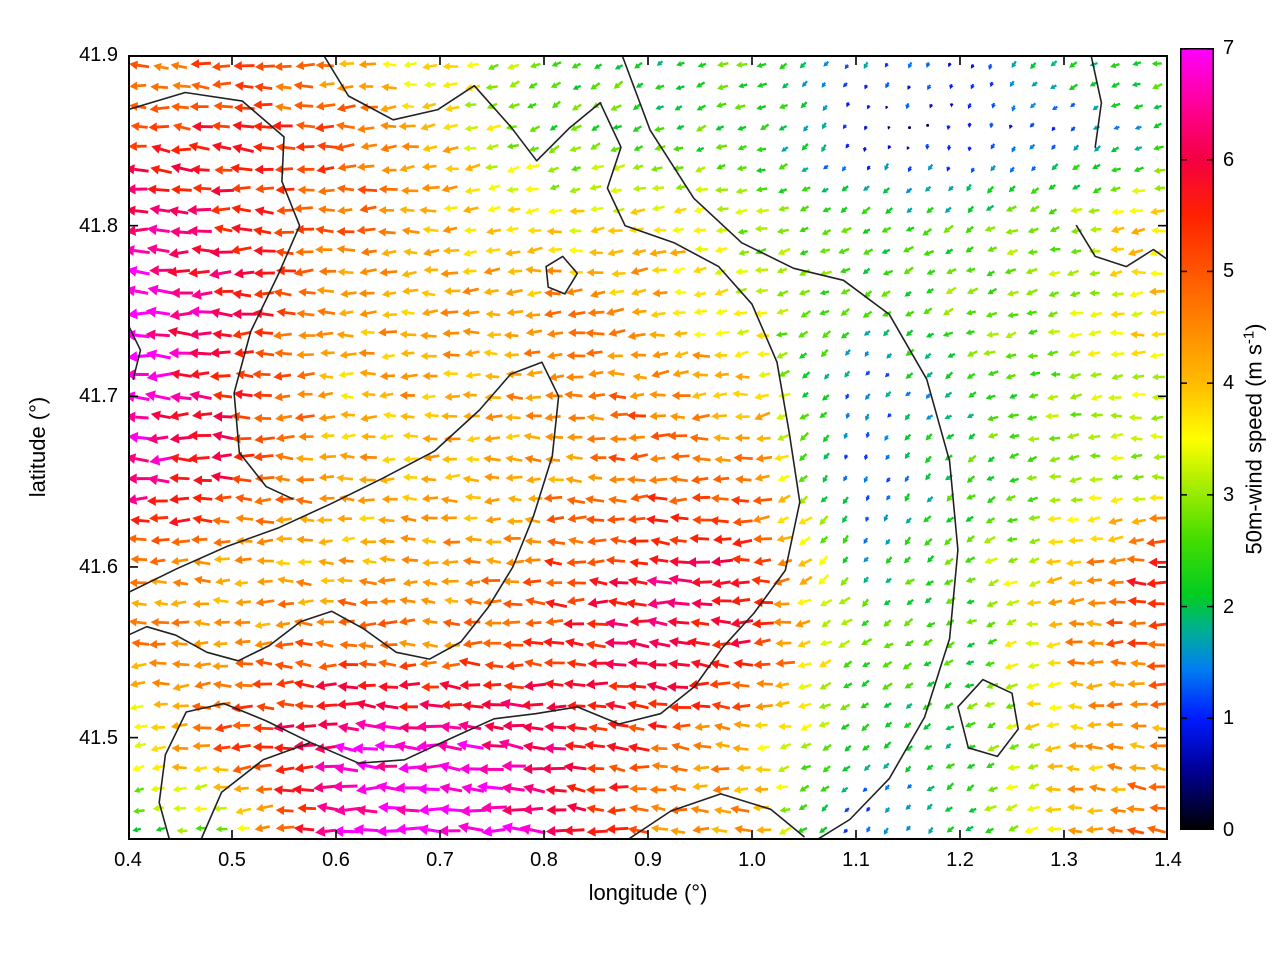  What do you see at coordinates (1229, 606) in the screenshot?
I see `colorbar-tick-label: 2` at bounding box center [1229, 606].